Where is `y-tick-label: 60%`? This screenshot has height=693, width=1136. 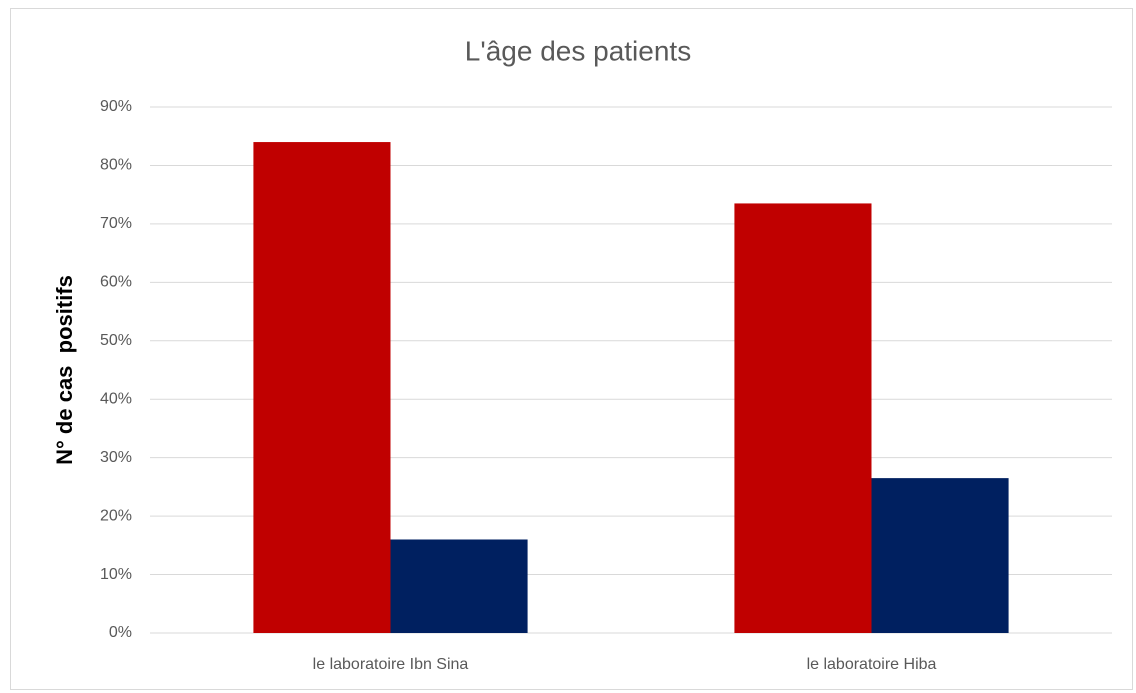 y-tick-label: 60% is located at coordinates (116, 282).